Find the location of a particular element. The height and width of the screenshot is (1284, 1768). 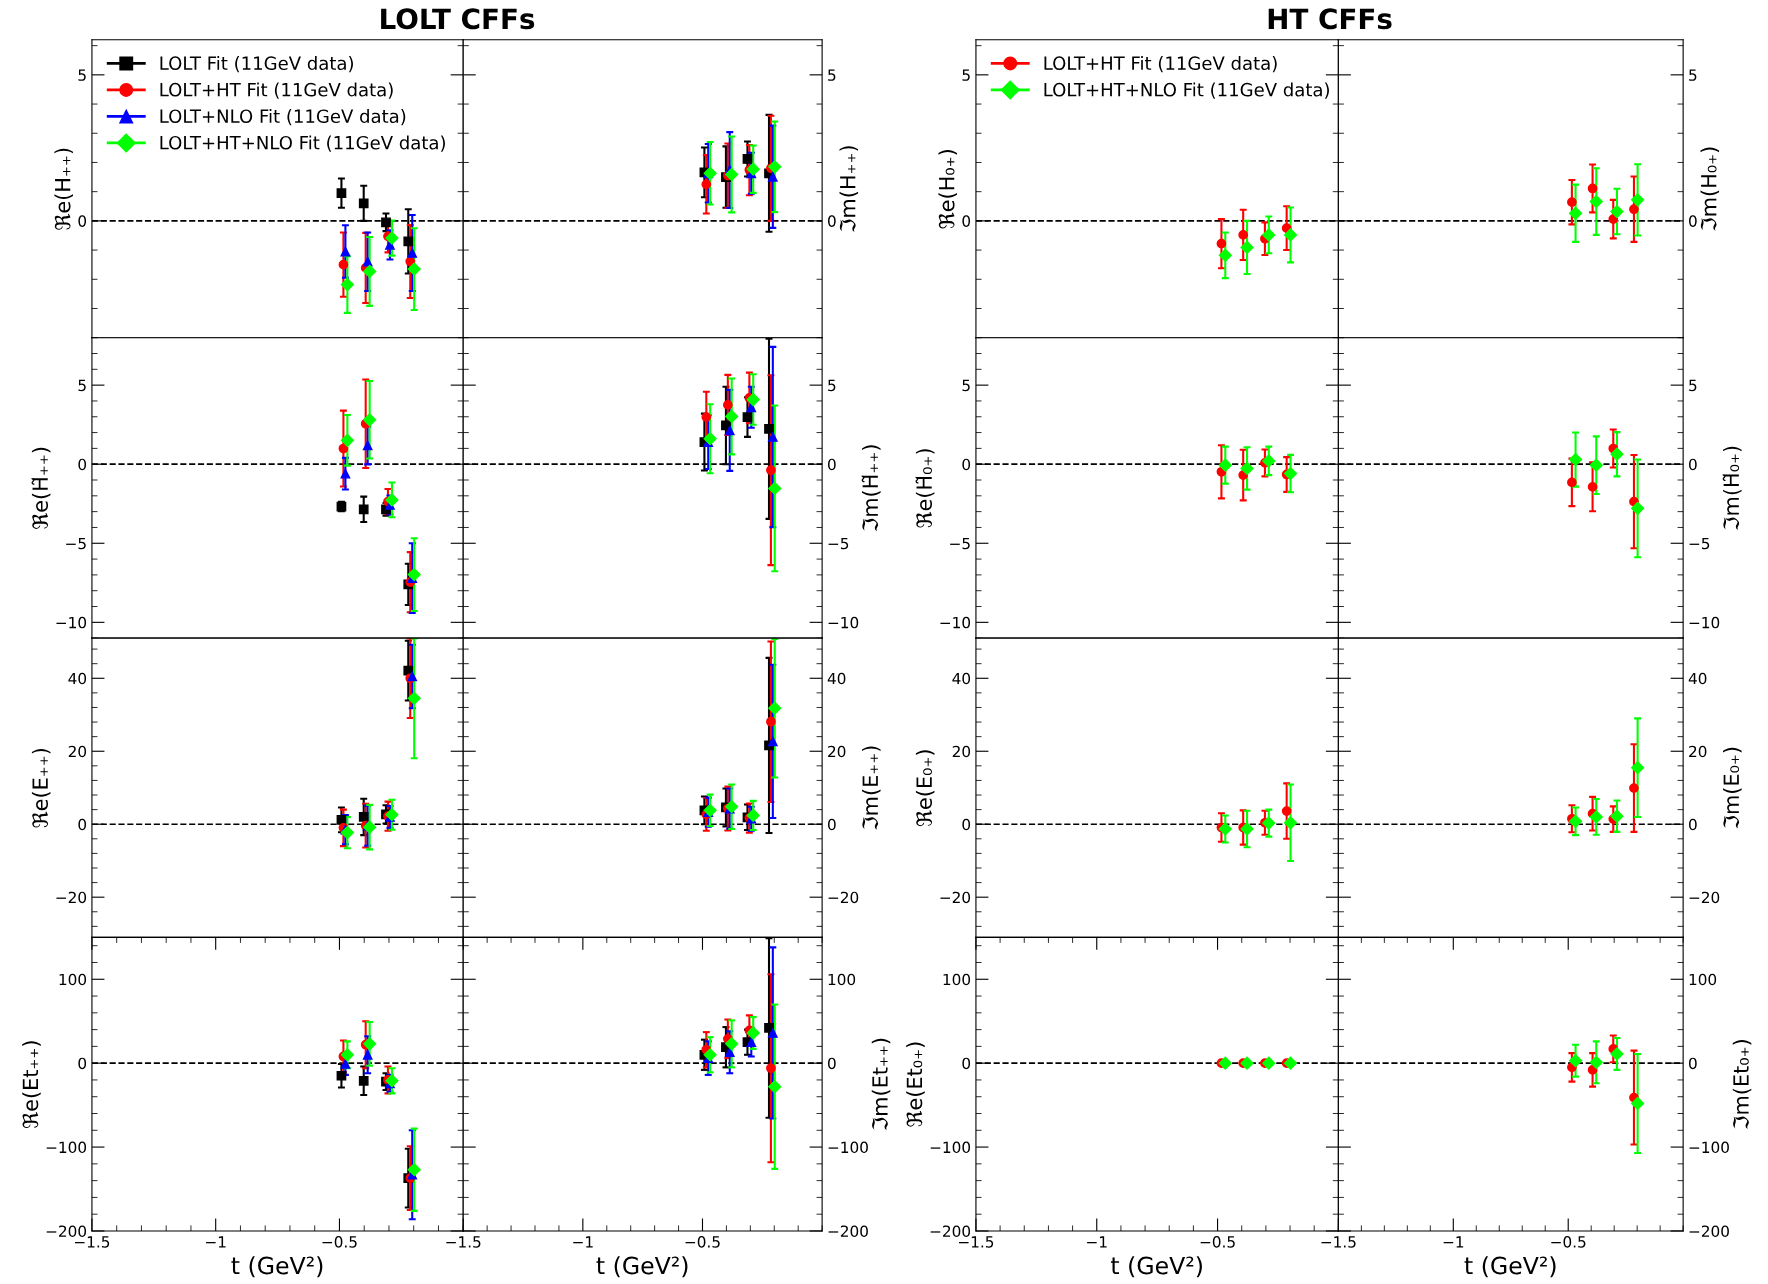

chart-title: HT CFFs is located at coordinates (1330, 19).